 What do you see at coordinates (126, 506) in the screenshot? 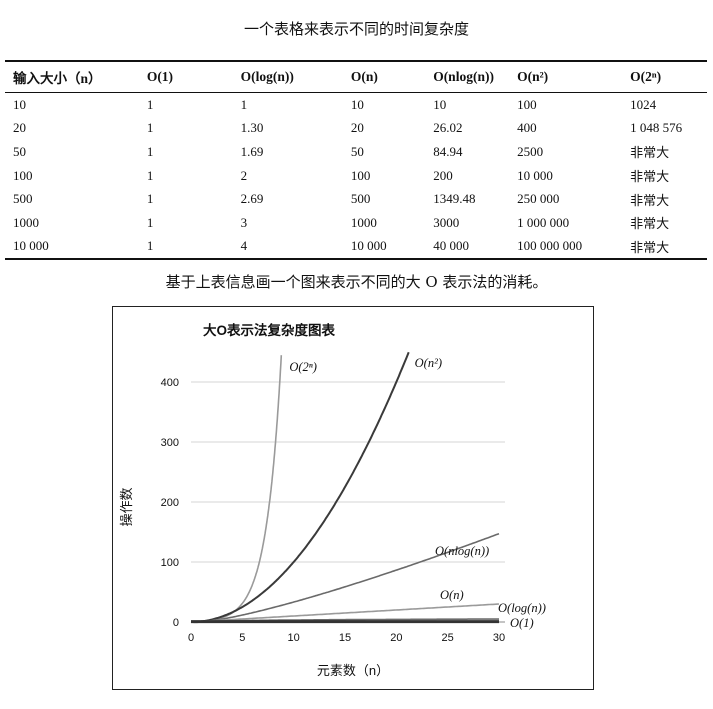
I see `y-axis-label: 操作数` at bounding box center [126, 506].